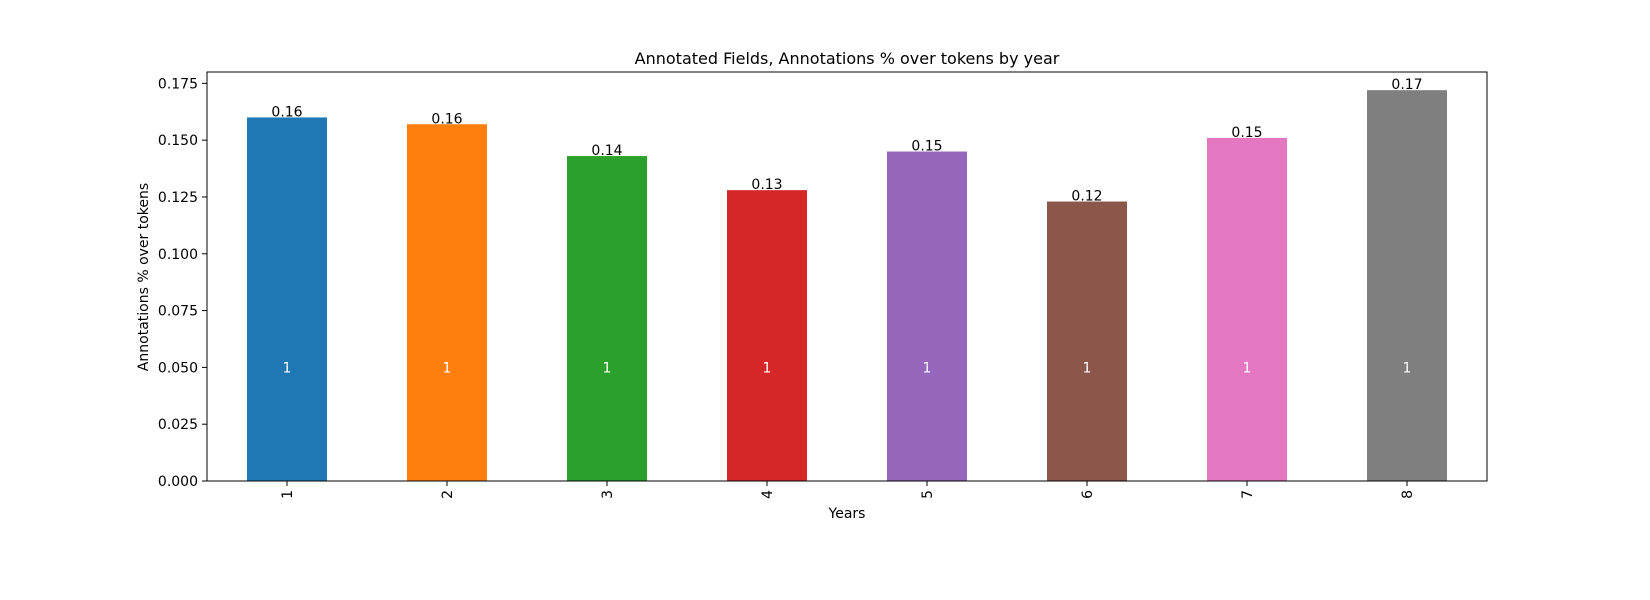 This screenshot has height=600, width=1650. Describe the element at coordinates (144, 277) in the screenshot. I see `y-axis-label: Annotations % over tokens` at that location.